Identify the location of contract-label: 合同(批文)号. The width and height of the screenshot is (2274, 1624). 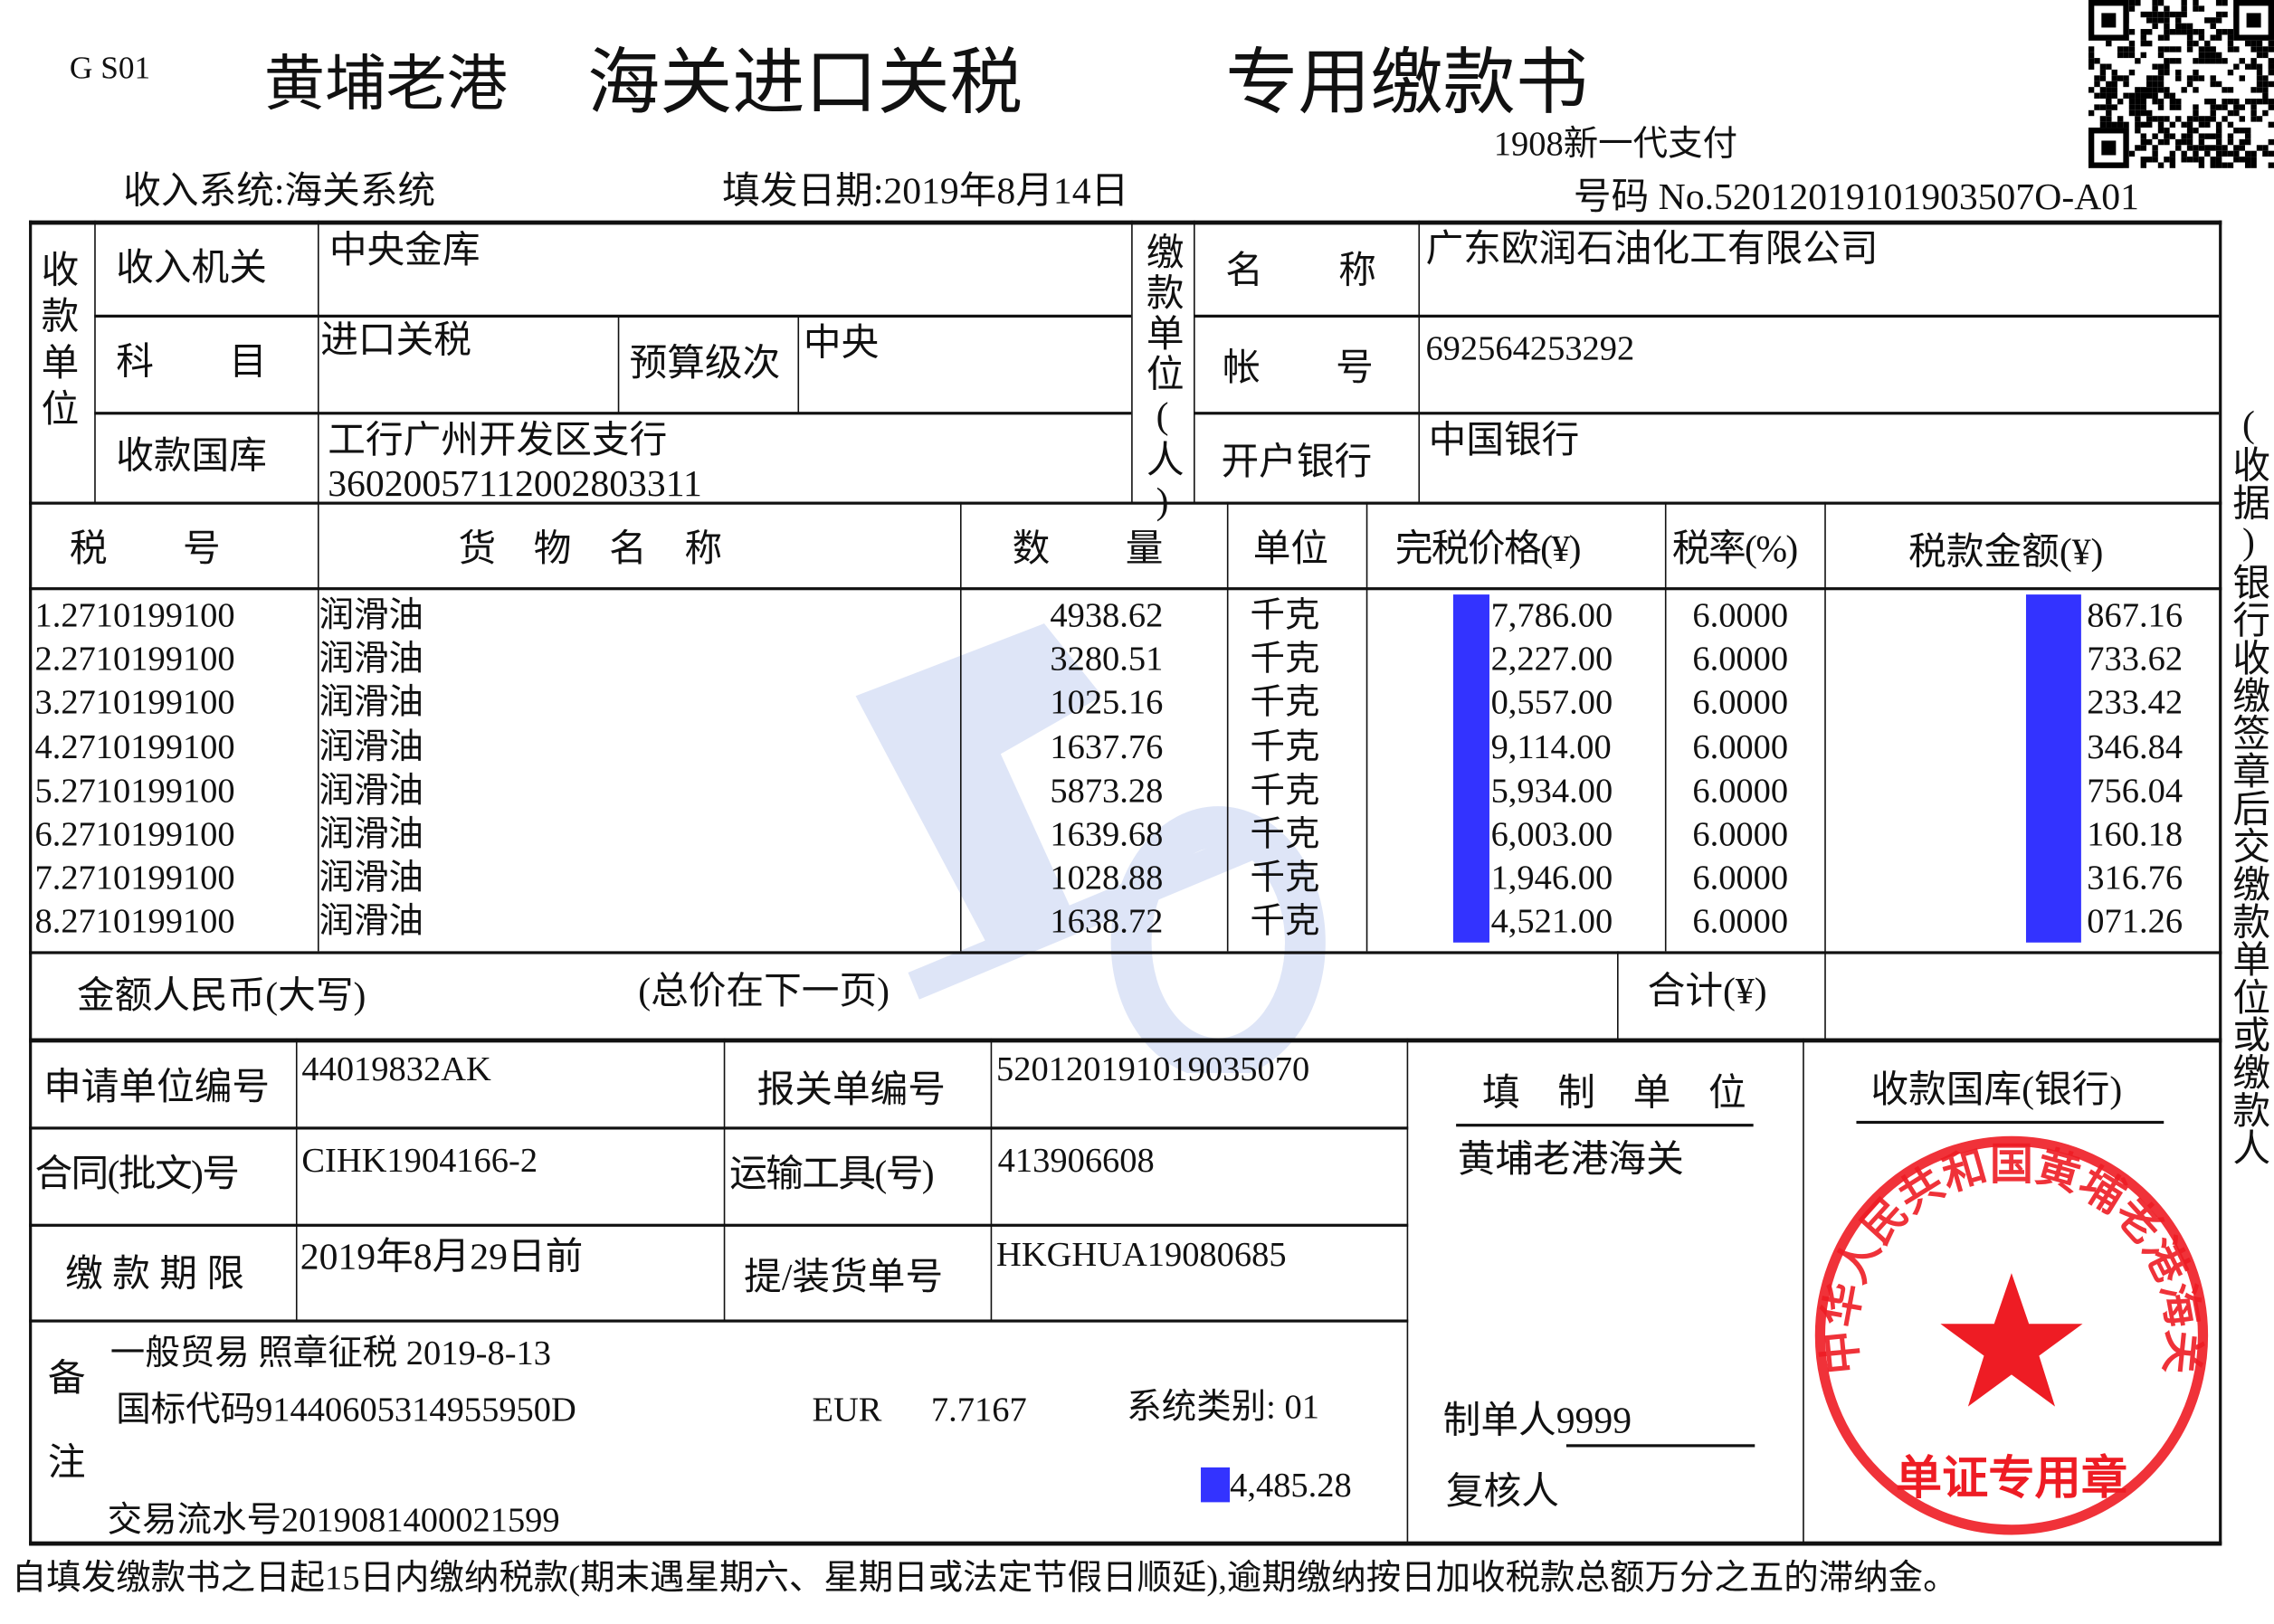
(137, 1174).